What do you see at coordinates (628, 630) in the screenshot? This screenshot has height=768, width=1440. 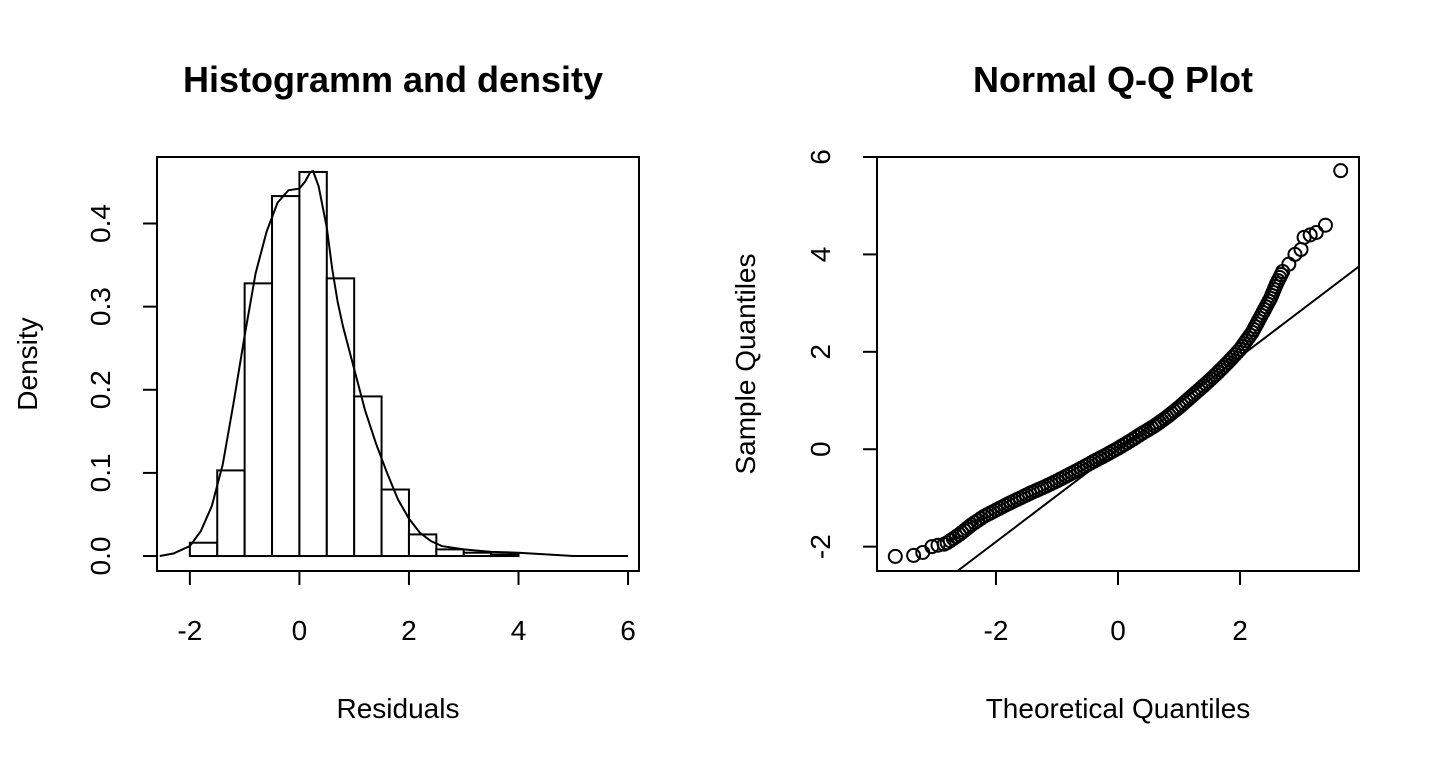 I see `histogram-x-tick-label-4: 6` at bounding box center [628, 630].